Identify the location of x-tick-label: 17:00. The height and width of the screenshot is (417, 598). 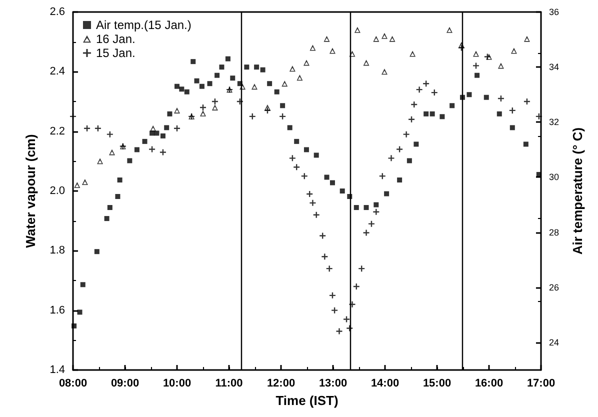
(541, 384).